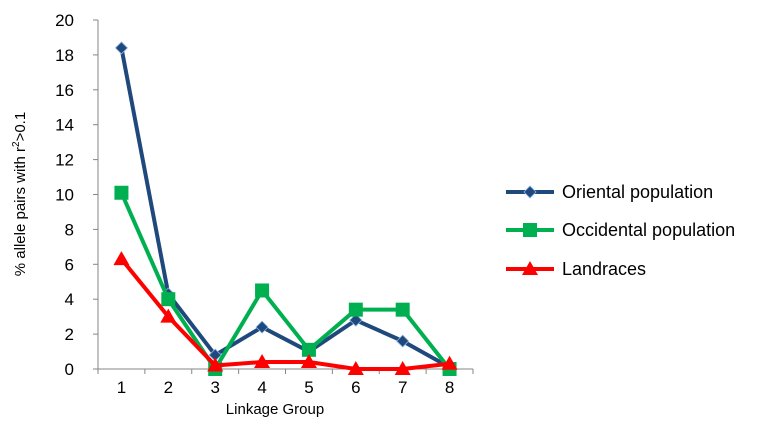 This screenshot has width=771, height=443. I want to click on y-axis-title: % allele pairs with r2>0.1, so click(20, 194).